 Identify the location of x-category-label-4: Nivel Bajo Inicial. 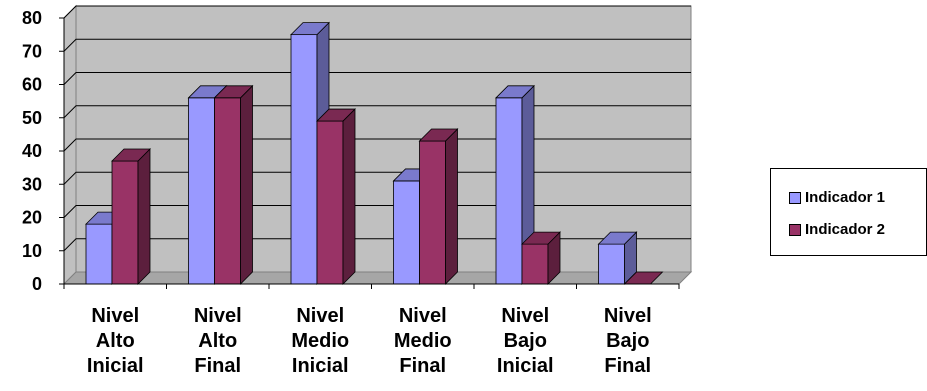
(525, 341).